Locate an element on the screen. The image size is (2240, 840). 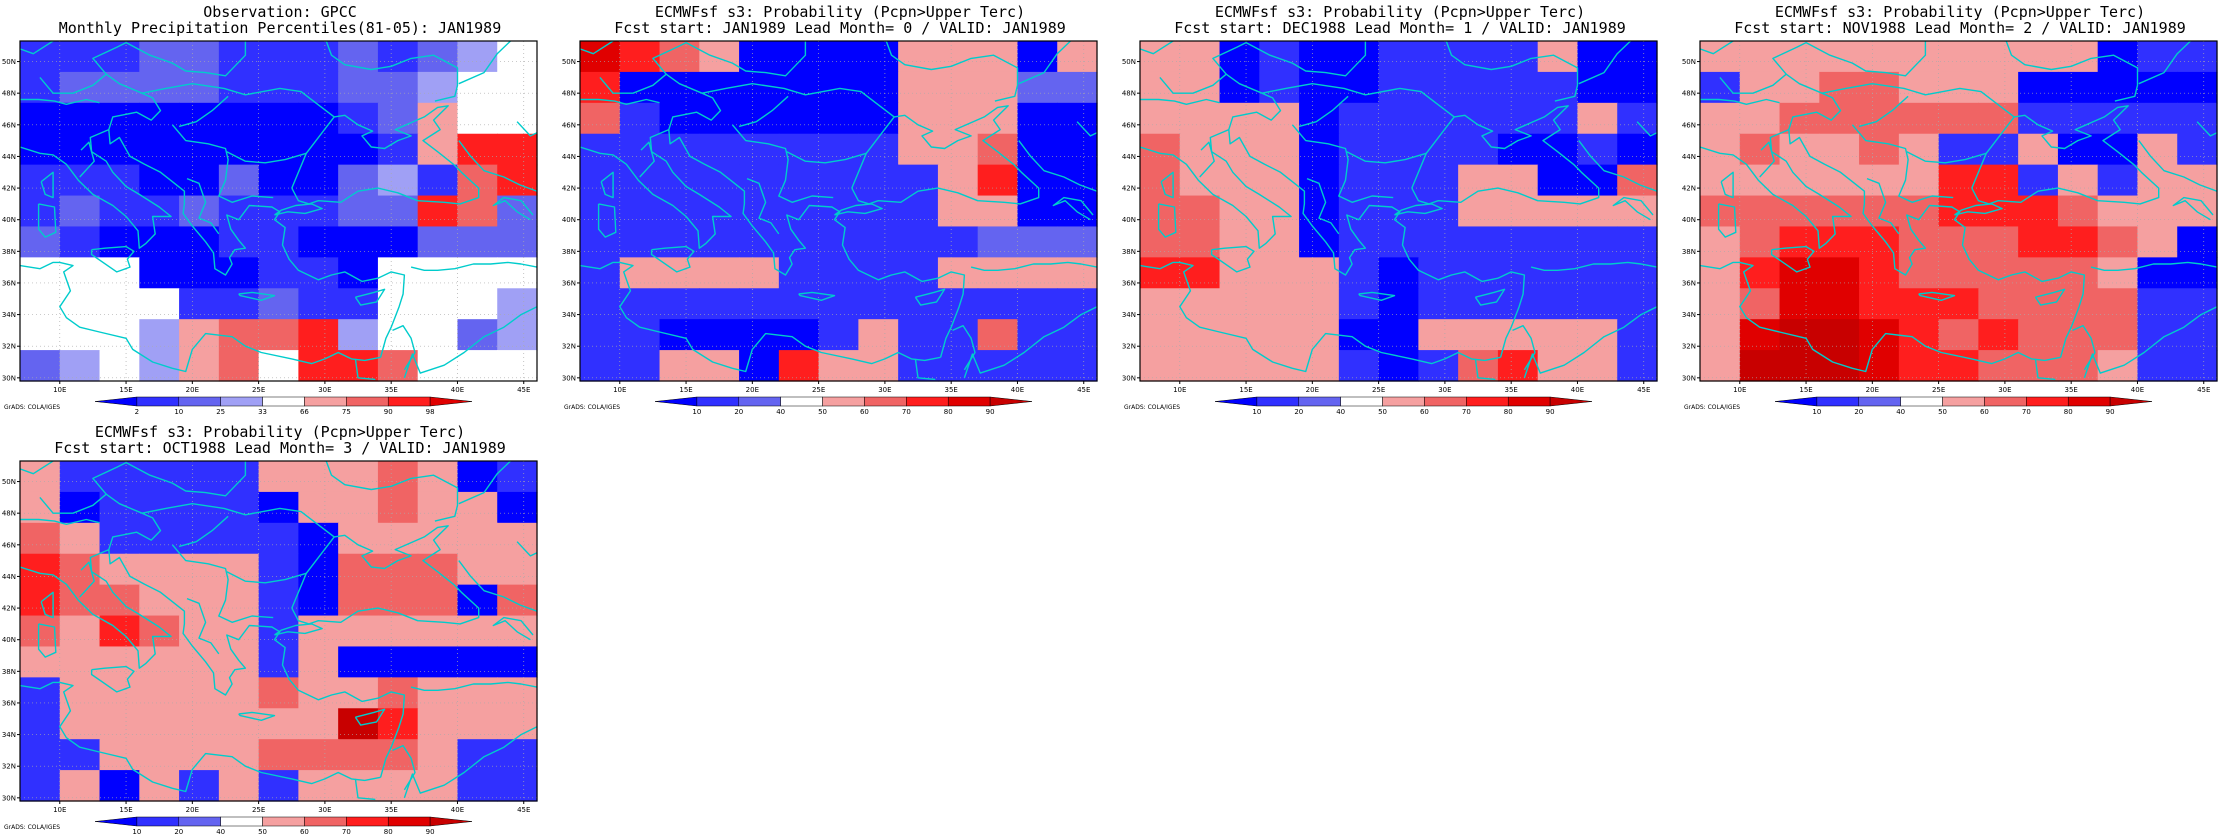
colorbar-label: 40 is located at coordinates (780, 412).